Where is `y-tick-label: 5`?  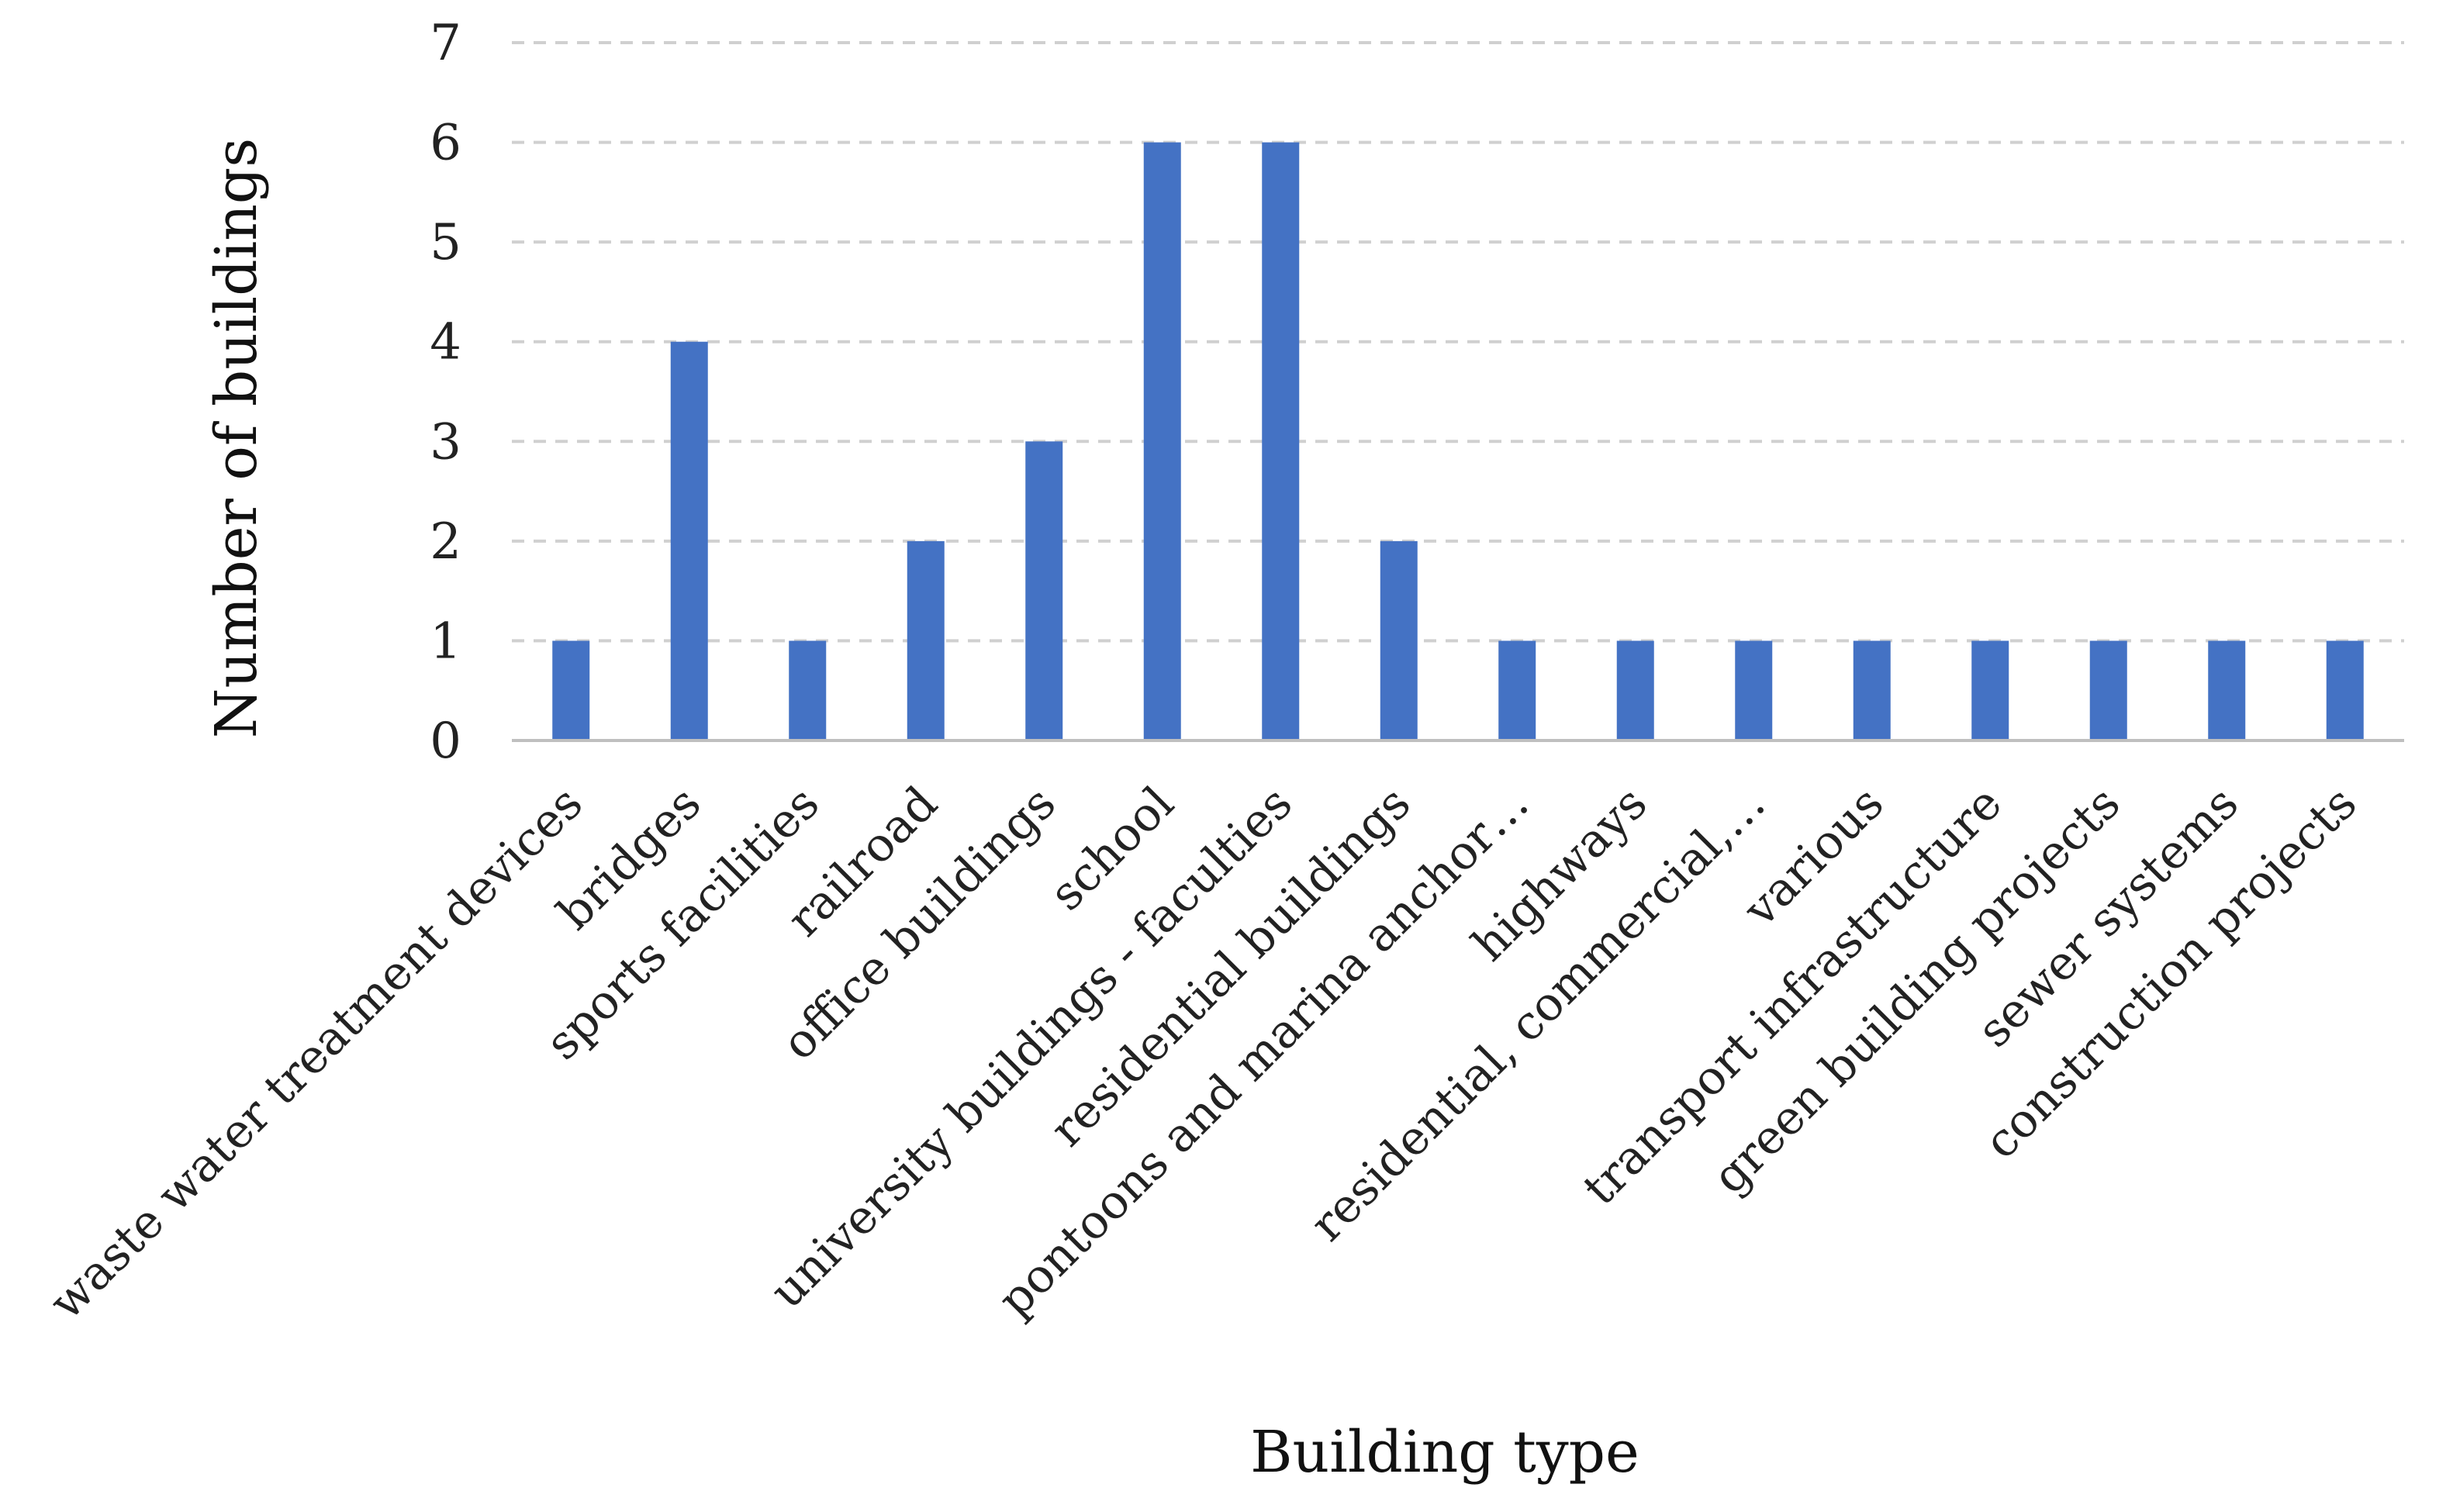 y-tick-label: 5 is located at coordinates (445, 242).